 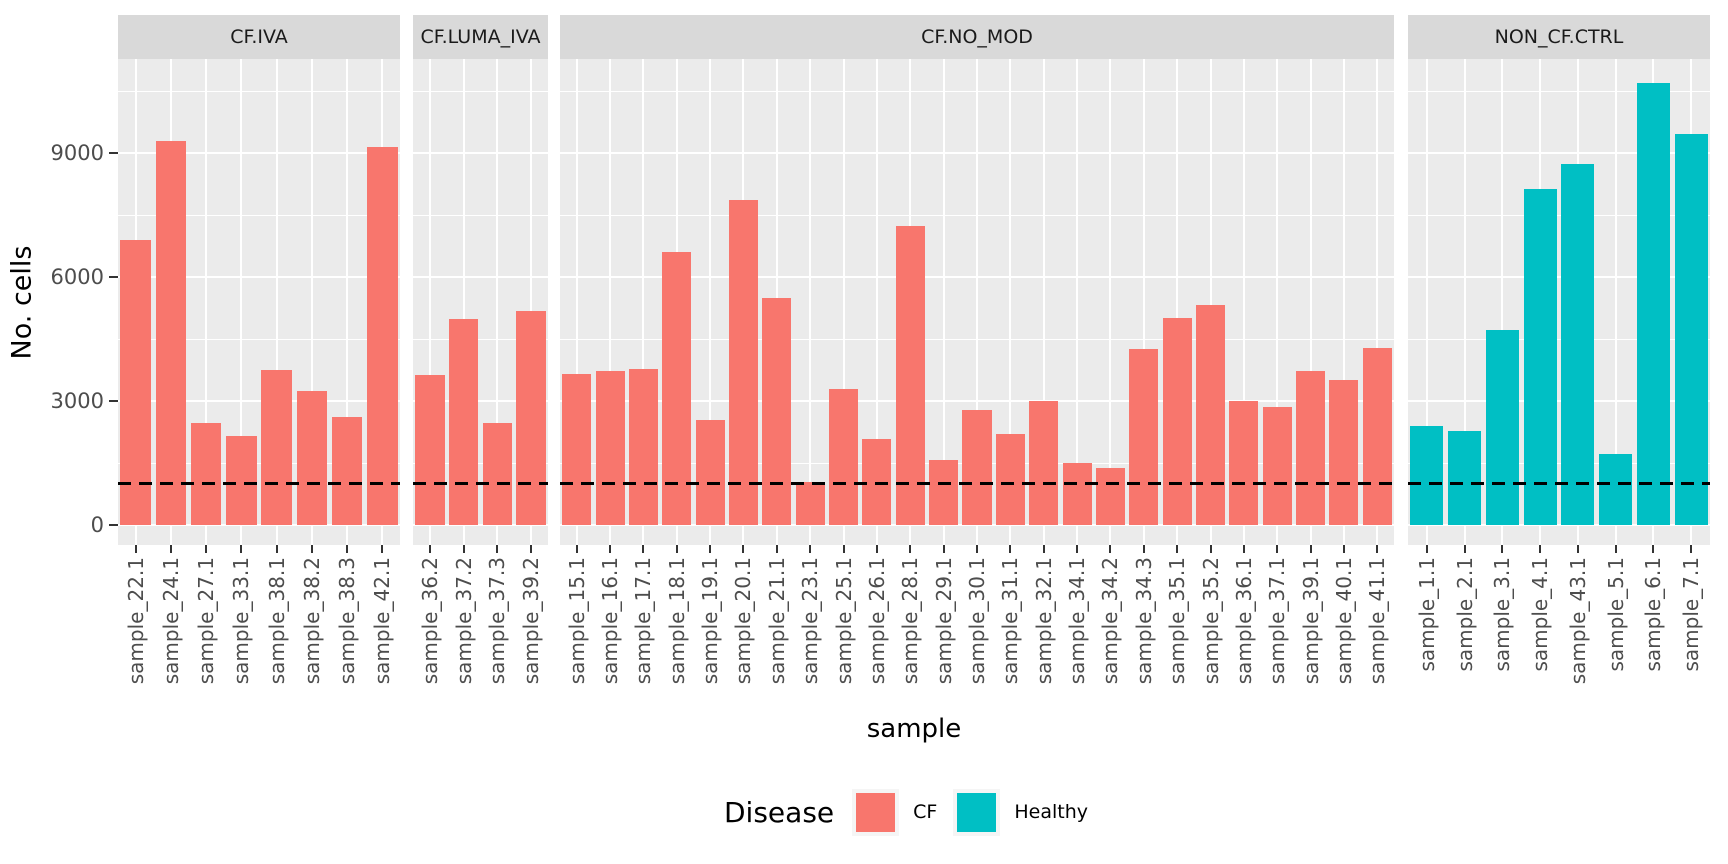 What do you see at coordinates (77, 277) in the screenshot?
I see `y-tick-label: 6000` at bounding box center [77, 277].